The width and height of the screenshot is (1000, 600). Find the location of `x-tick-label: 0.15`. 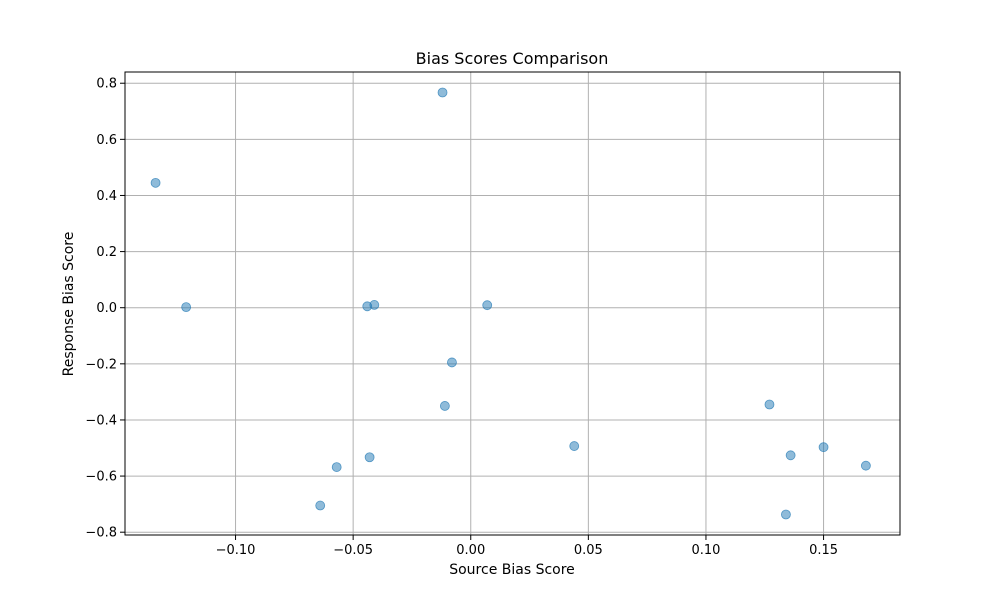

x-tick-label: 0.15 is located at coordinates (823, 550).